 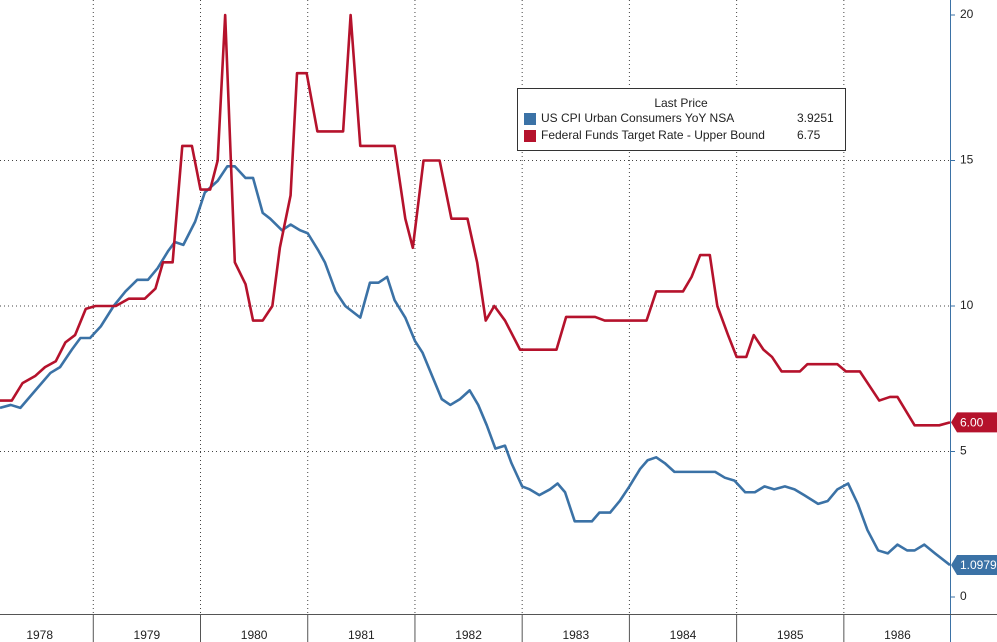 I want to click on x-tick-label: 1986, so click(x=897, y=635).